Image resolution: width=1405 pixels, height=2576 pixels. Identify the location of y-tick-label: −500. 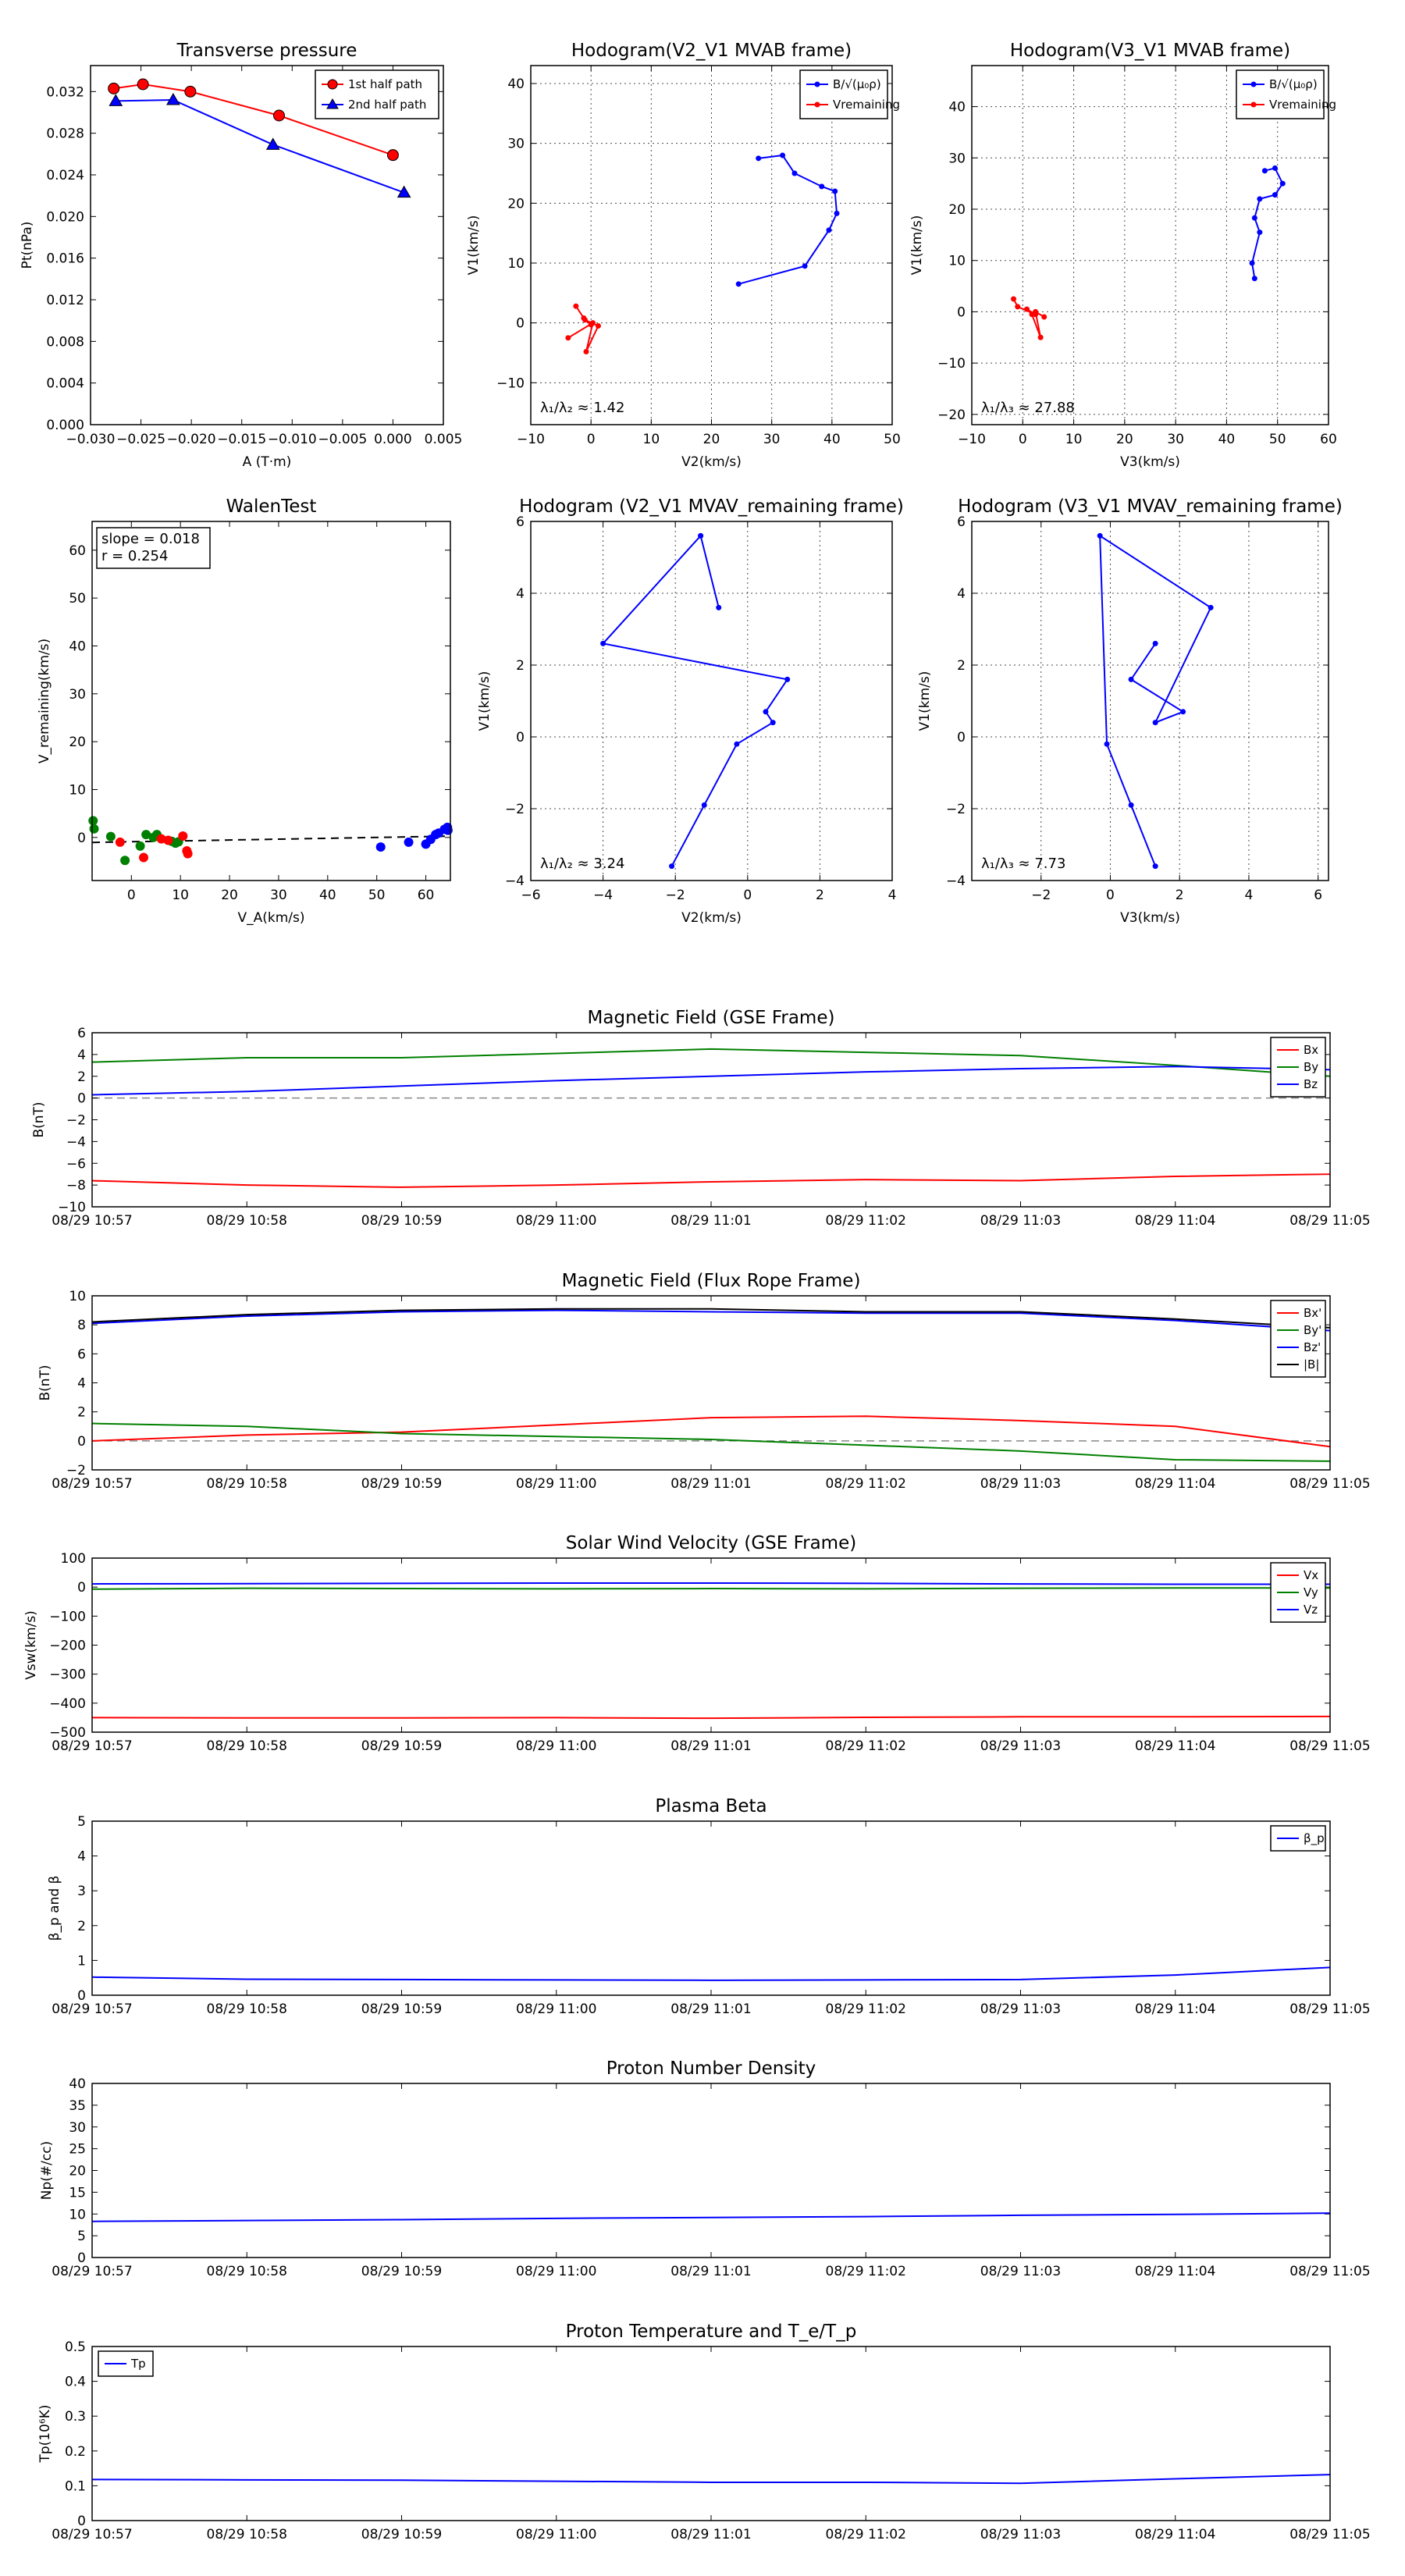
(68, 1733).